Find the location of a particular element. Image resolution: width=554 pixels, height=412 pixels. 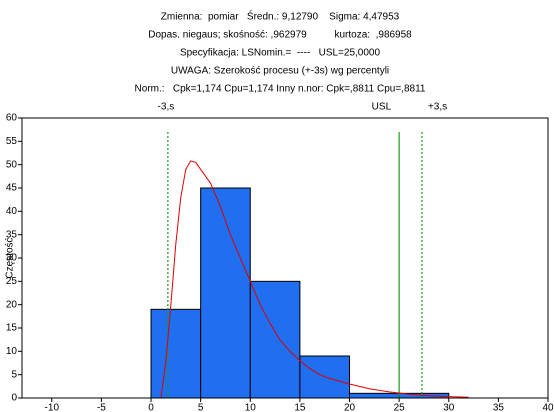

y-tick-label: 0 is located at coordinates (14, 398).